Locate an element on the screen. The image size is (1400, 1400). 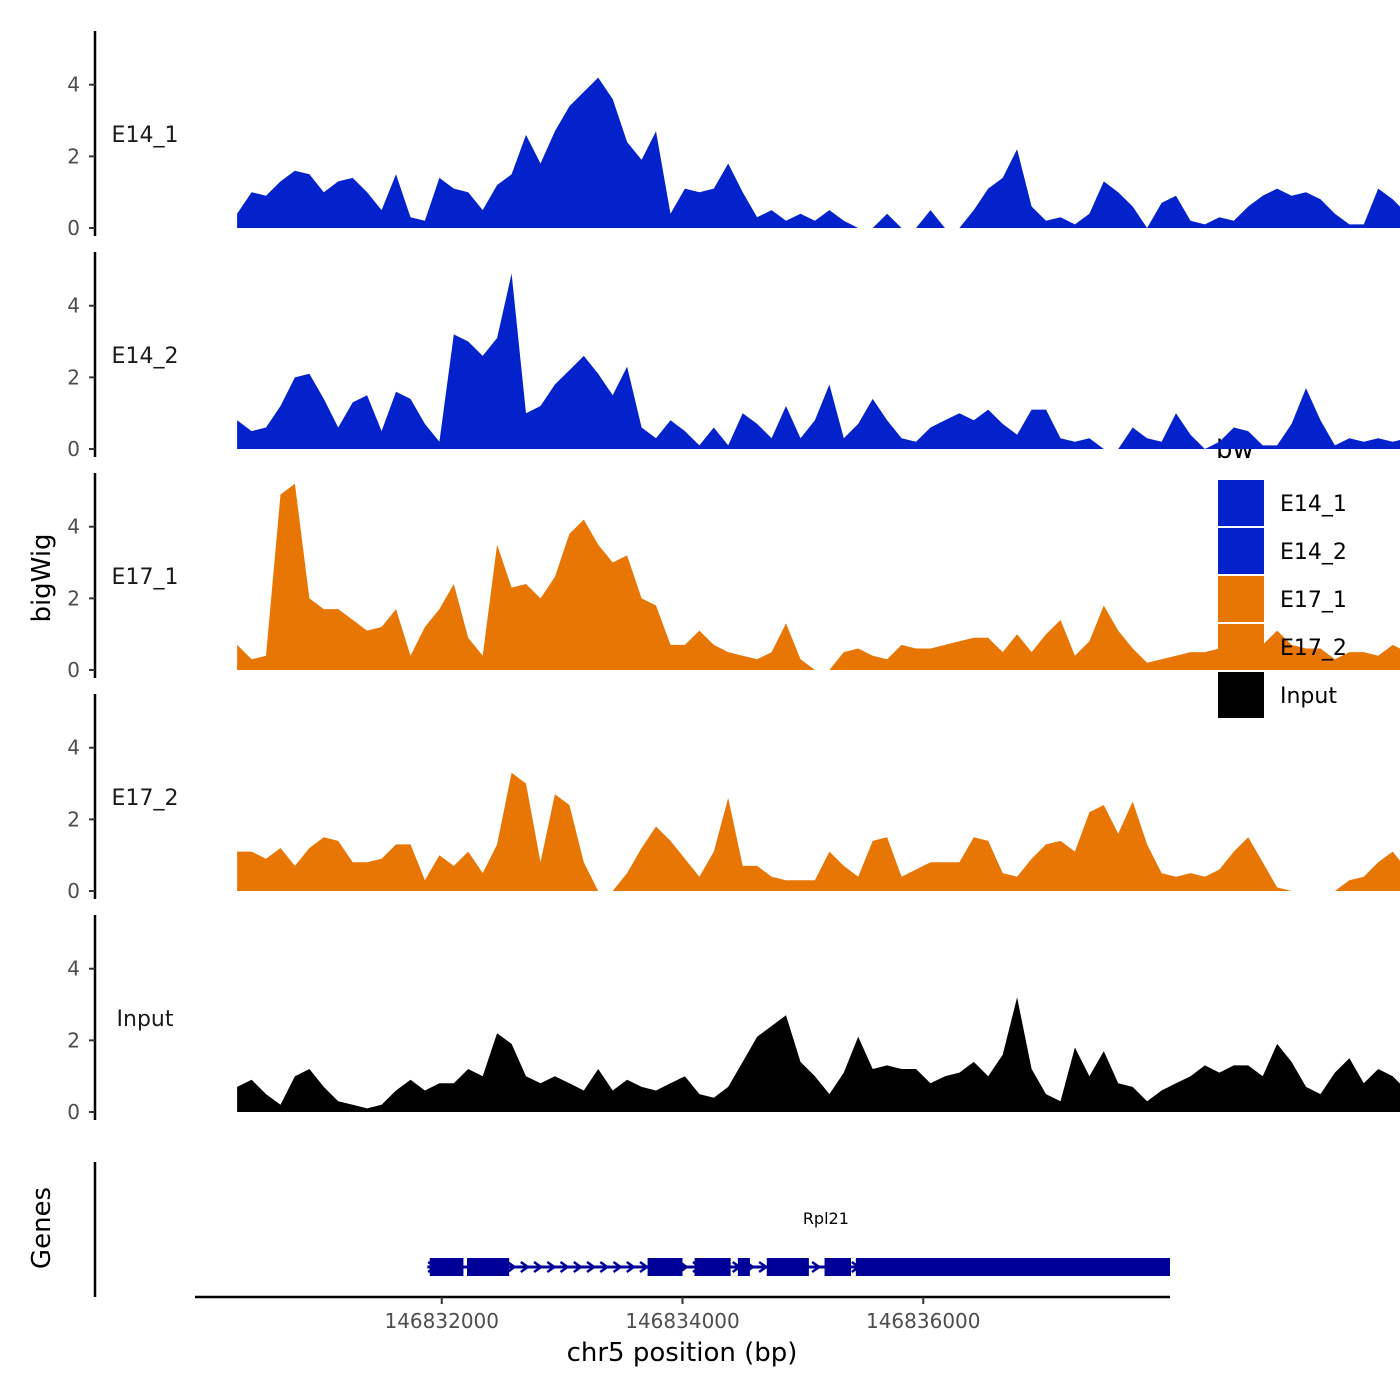
legend-label-Input: Input is located at coordinates (1308, 696).